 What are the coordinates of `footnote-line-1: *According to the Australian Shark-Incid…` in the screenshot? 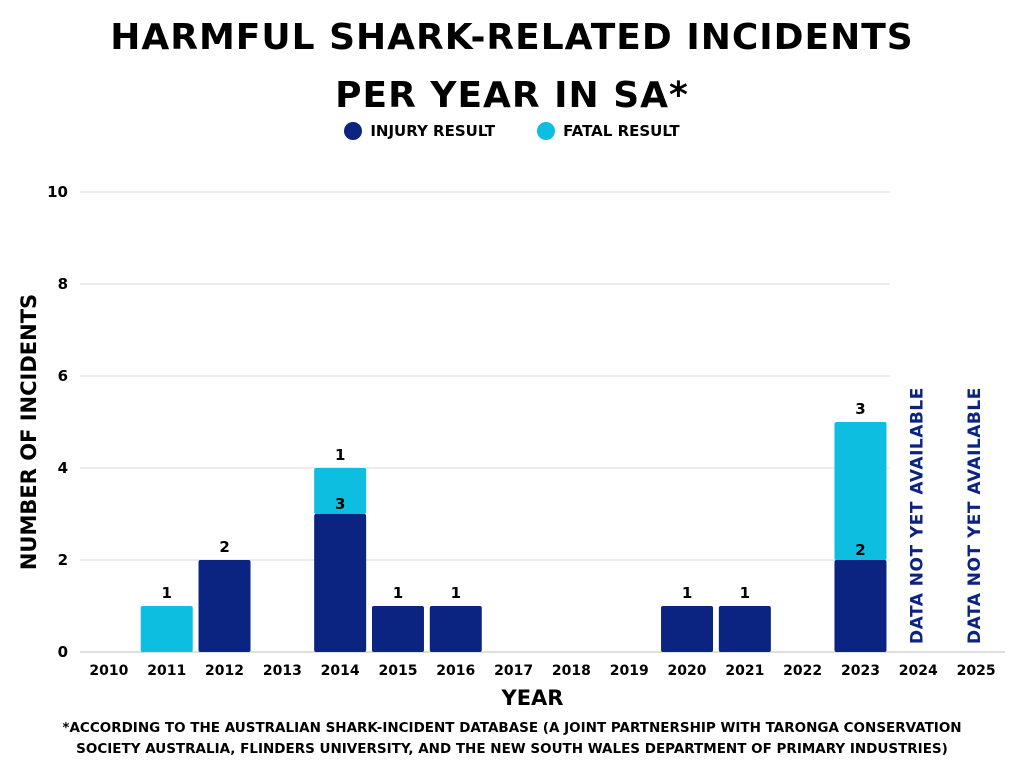 It's located at (512, 728).